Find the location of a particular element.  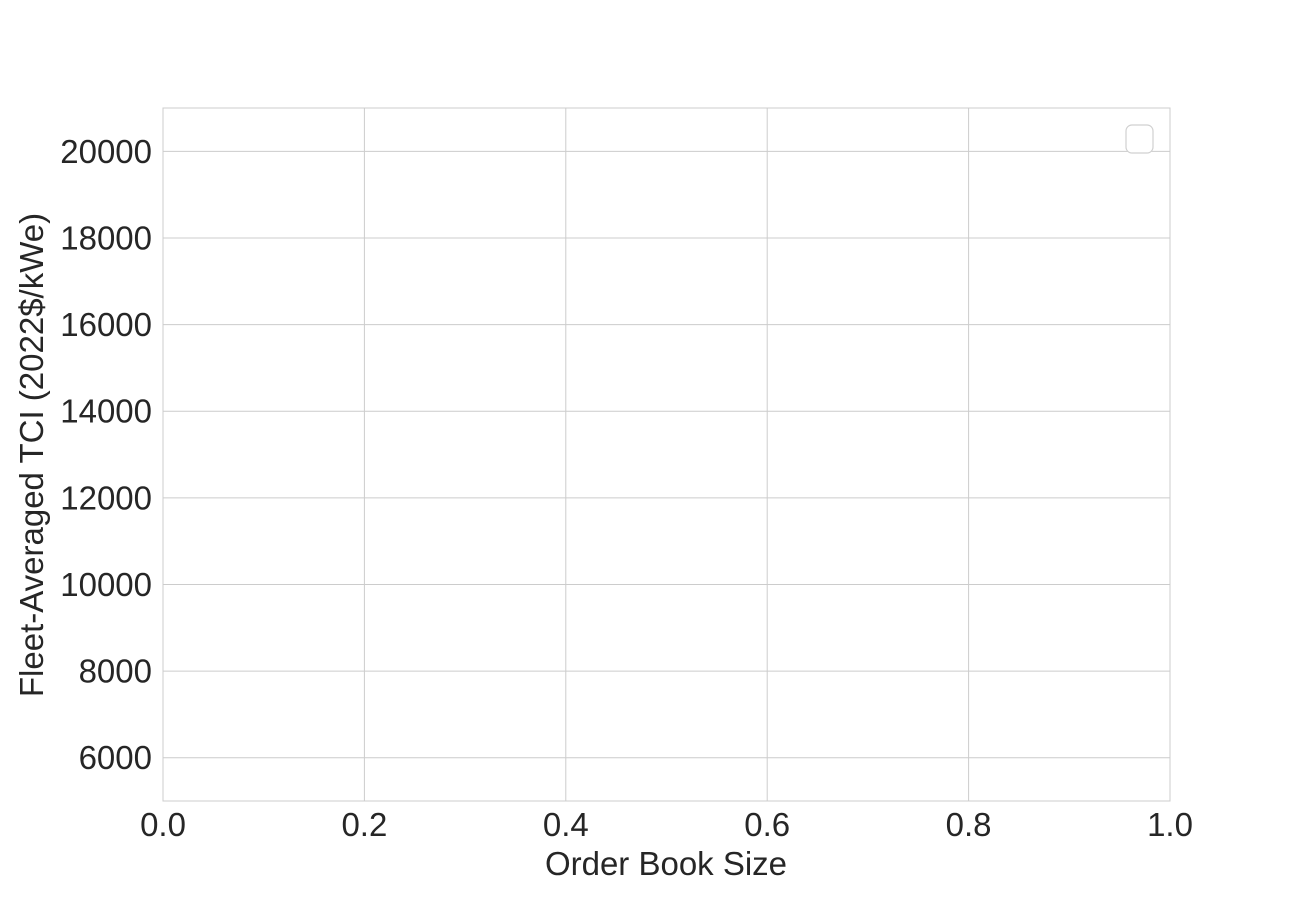

x-tick-label: 0.8 is located at coordinates (969, 824).